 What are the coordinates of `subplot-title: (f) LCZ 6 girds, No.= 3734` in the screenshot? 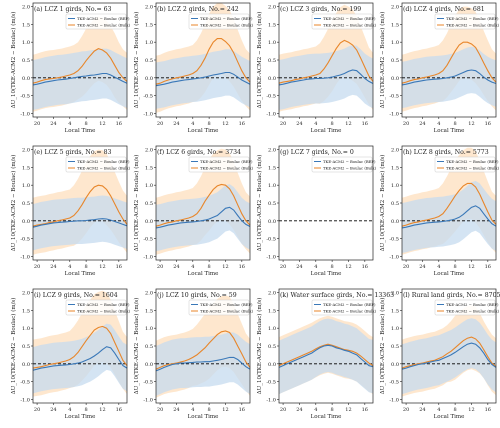 It's located at (199, 152).